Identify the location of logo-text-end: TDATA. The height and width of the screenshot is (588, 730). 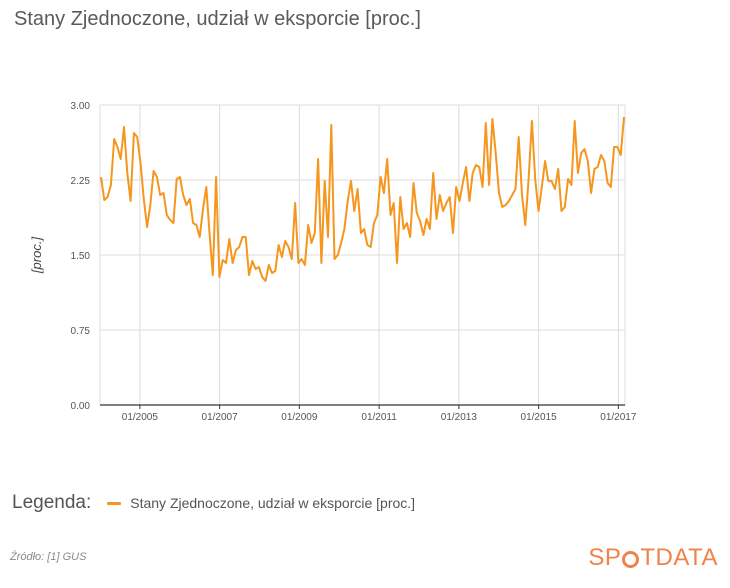
(679, 557).